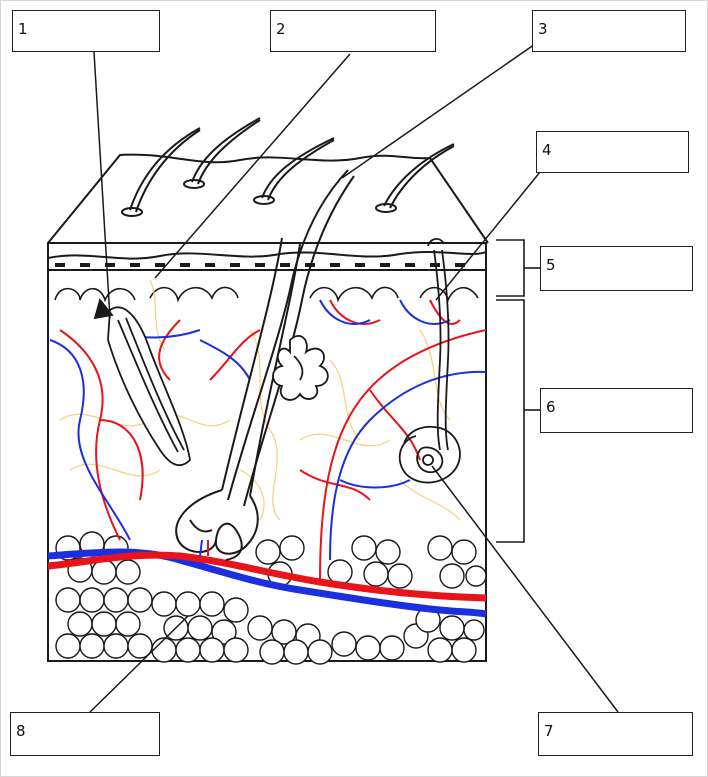  What do you see at coordinates (518, 391) in the screenshot?
I see `layer-brackets` at bounding box center [518, 391].